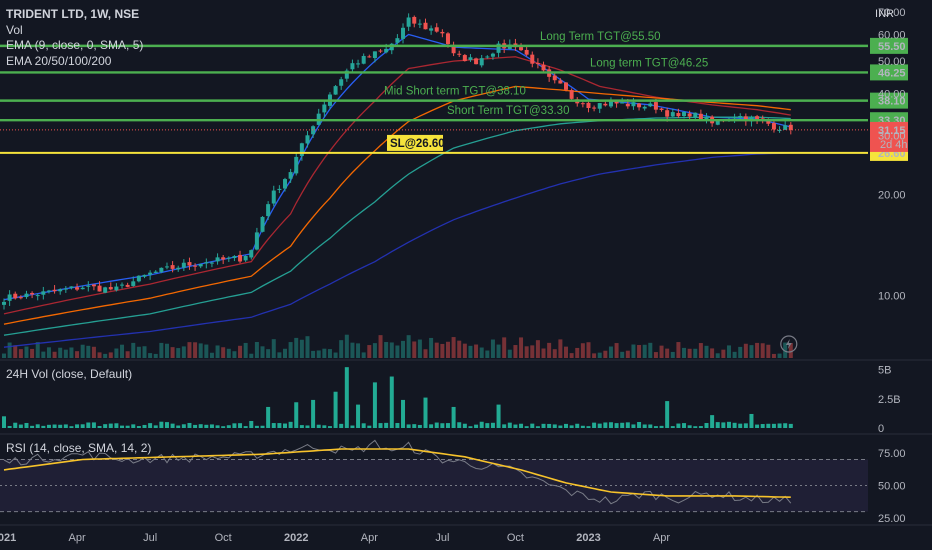  What do you see at coordinates (59, 60) in the screenshot?
I see `legend-ema-multi: EMA 20/50/100/200` at bounding box center [59, 60].